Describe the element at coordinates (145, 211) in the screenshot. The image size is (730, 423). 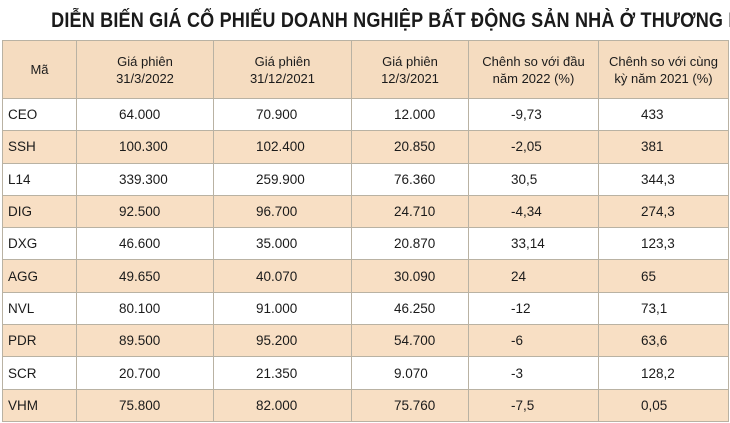
I see `value-cell: 92.500` at that location.